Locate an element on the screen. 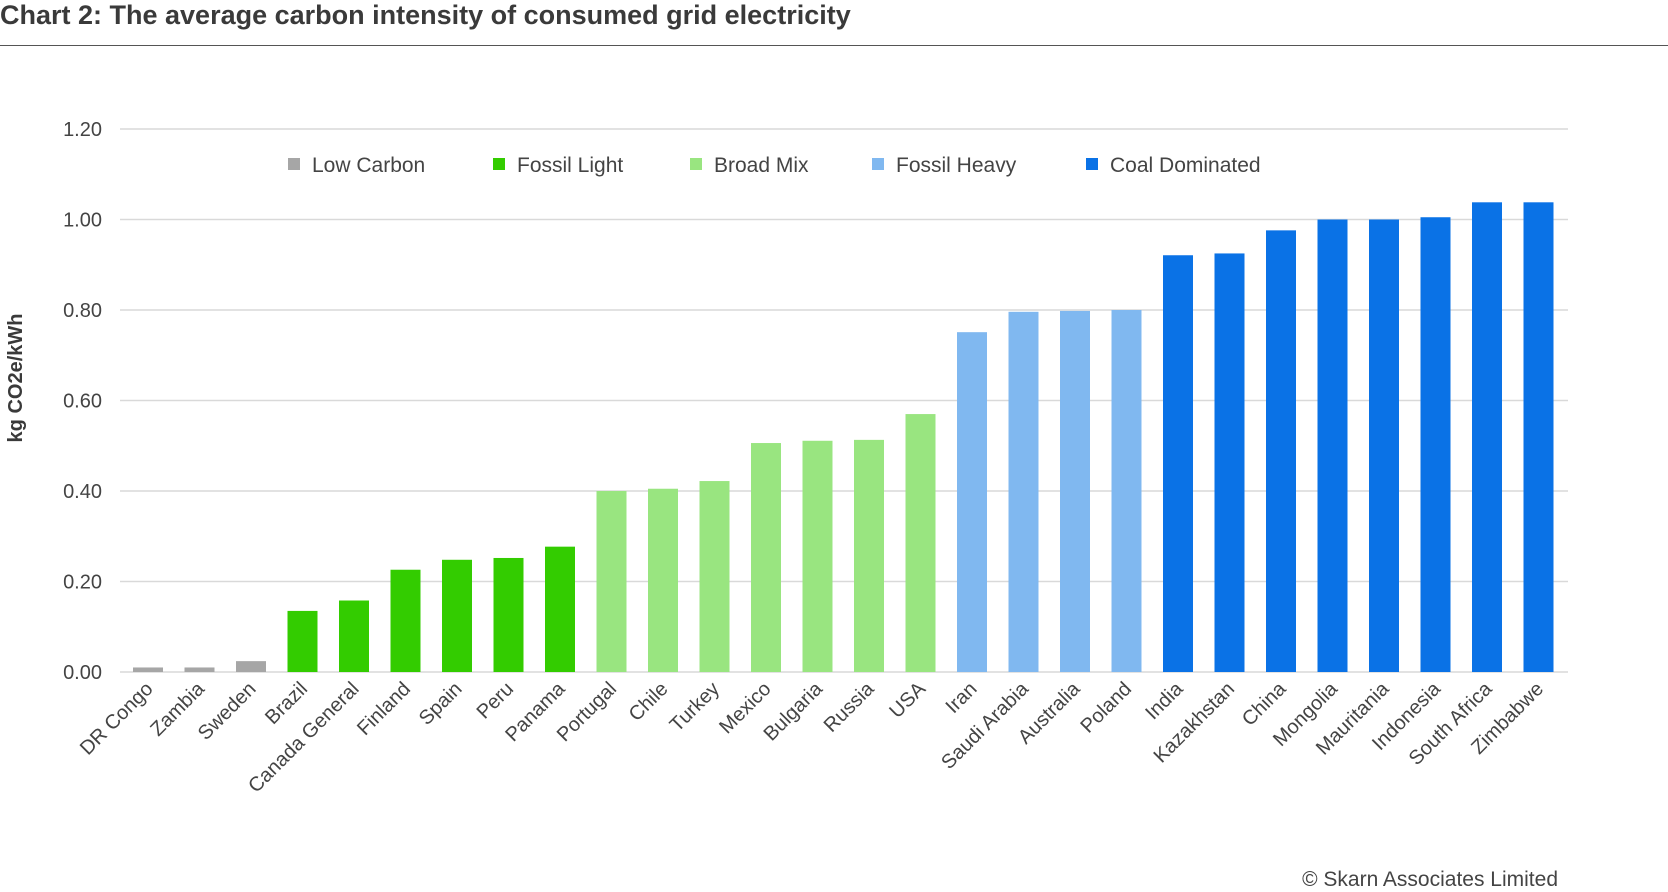 The image size is (1668, 892). legend-label: Fossil Light is located at coordinates (570, 165).